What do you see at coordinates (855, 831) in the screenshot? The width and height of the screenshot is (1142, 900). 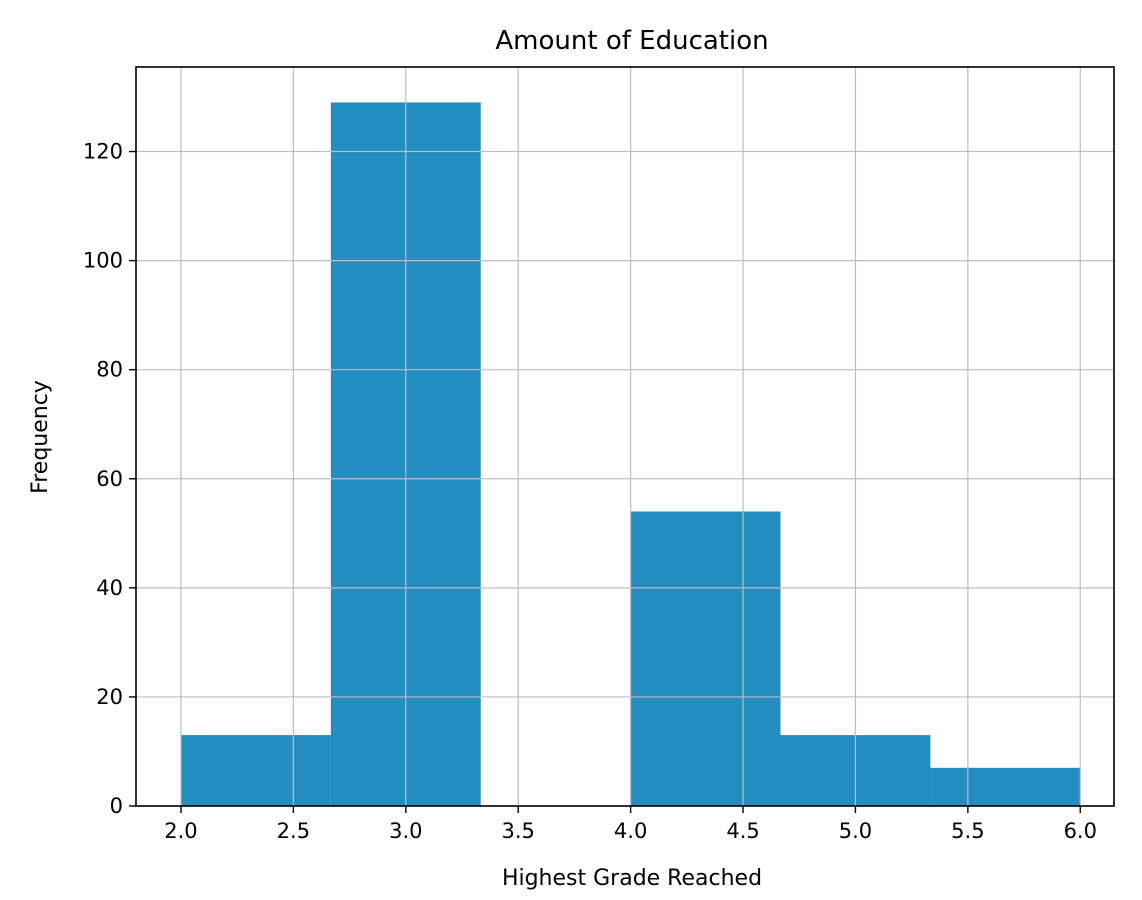 I see `x-tick-label-6: 5.0` at bounding box center [855, 831].